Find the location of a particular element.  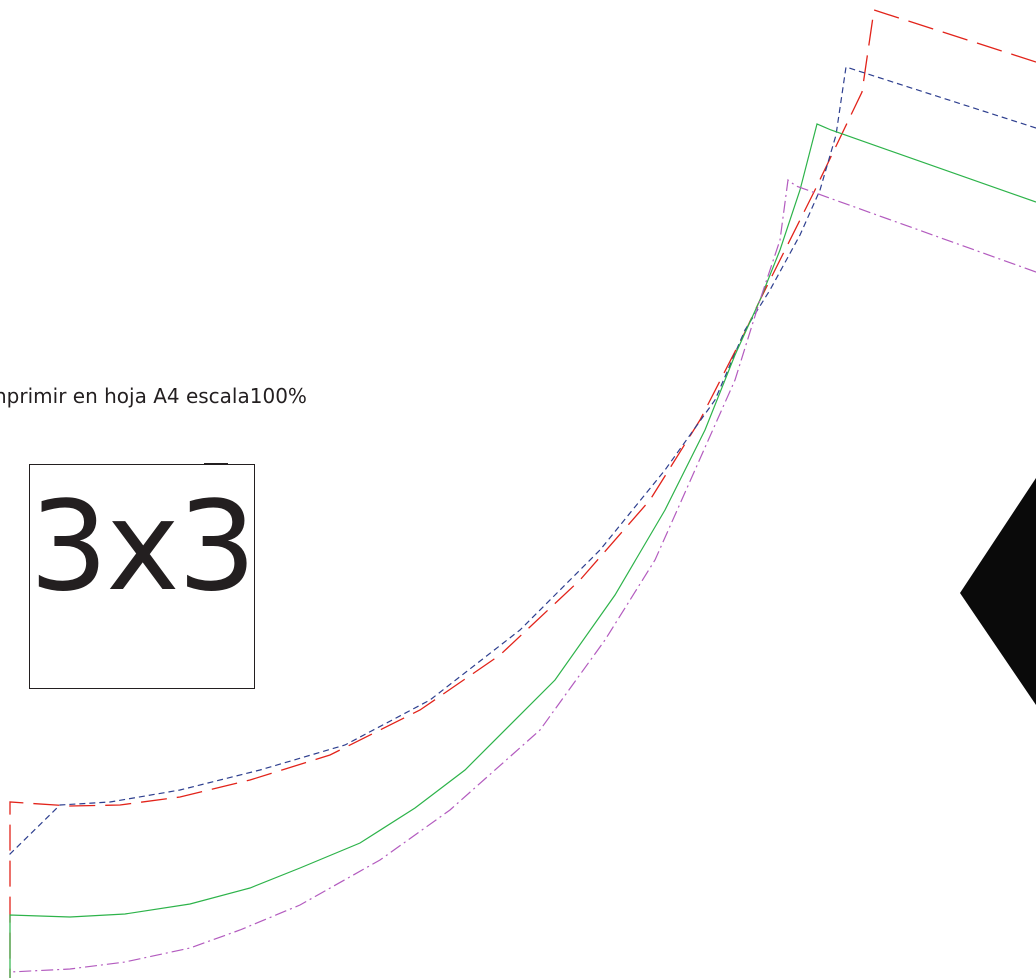

scale-reference-square is located at coordinates (142, 576).